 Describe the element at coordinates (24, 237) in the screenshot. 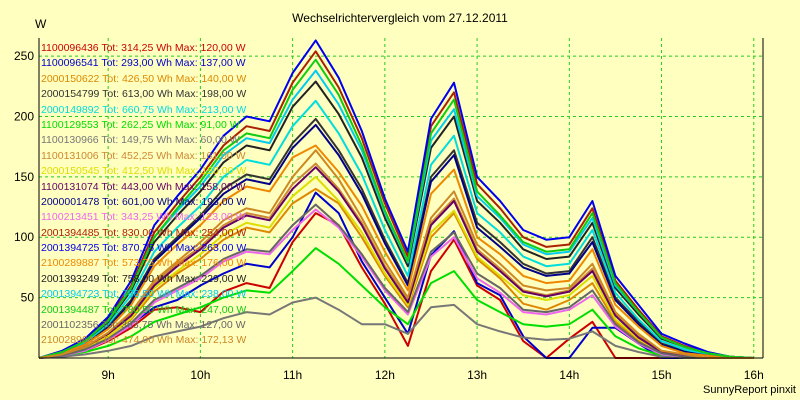

I see `y-tick-label: 100` at that location.